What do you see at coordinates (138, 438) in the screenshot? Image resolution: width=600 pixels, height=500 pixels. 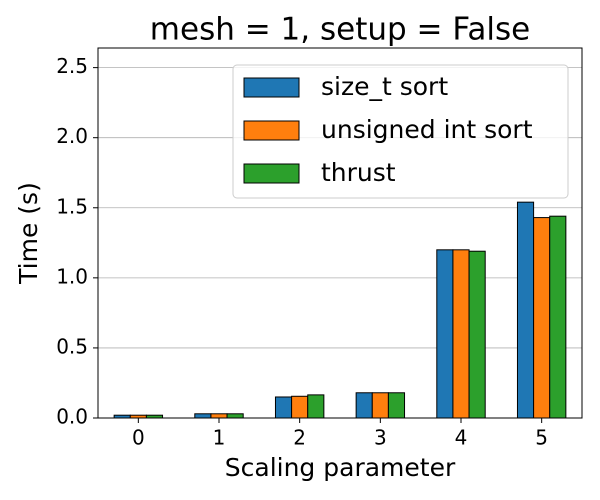 I see `x-tick-label: 0` at bounding box center [138, 438].